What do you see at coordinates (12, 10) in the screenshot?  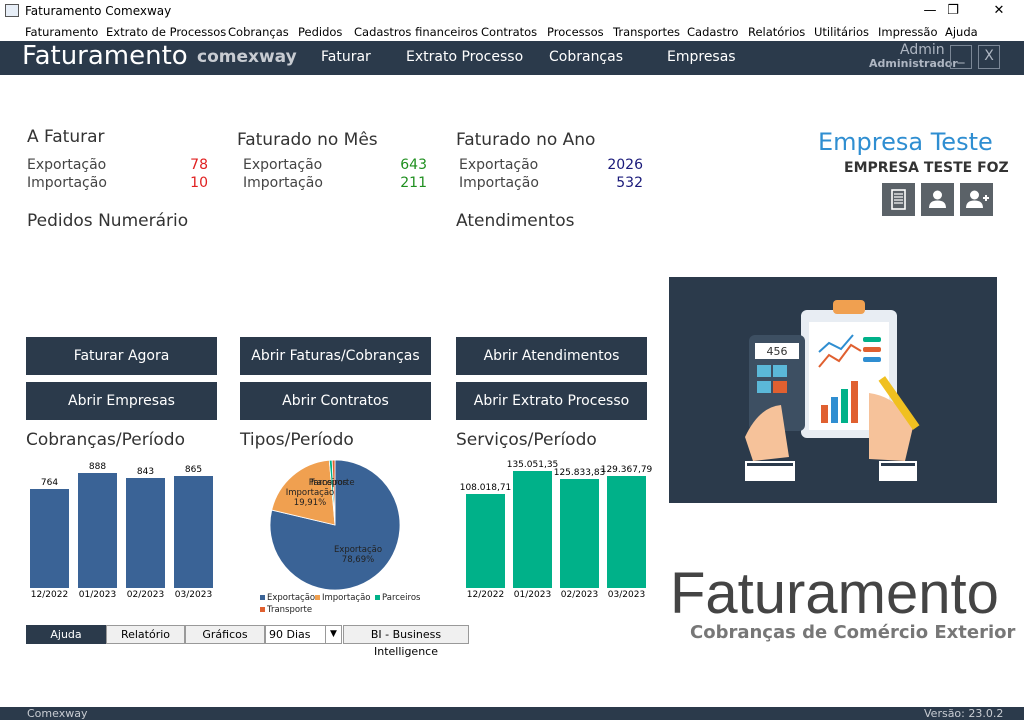 I see `app-icon` at bounding box center [12, 10].